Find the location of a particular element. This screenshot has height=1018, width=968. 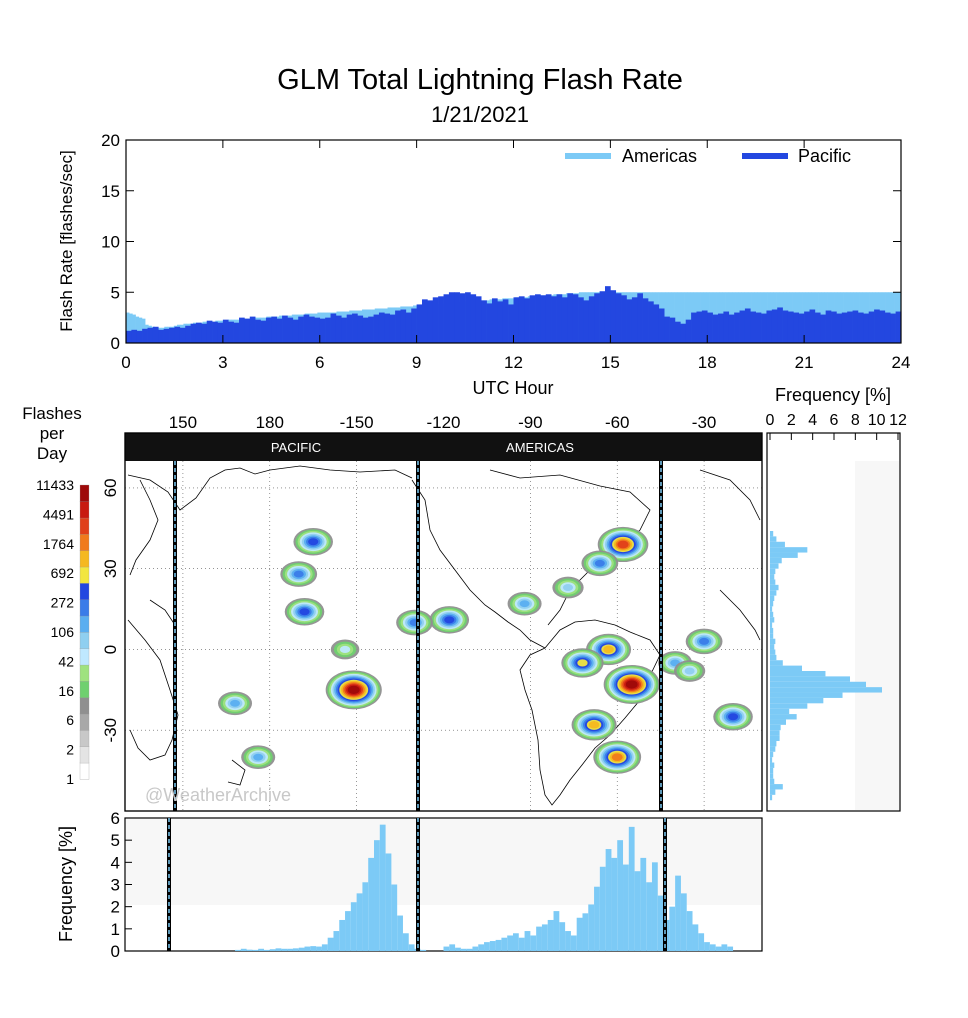

right-hist-tick-label: 0 is located at coordinates (770, 420).